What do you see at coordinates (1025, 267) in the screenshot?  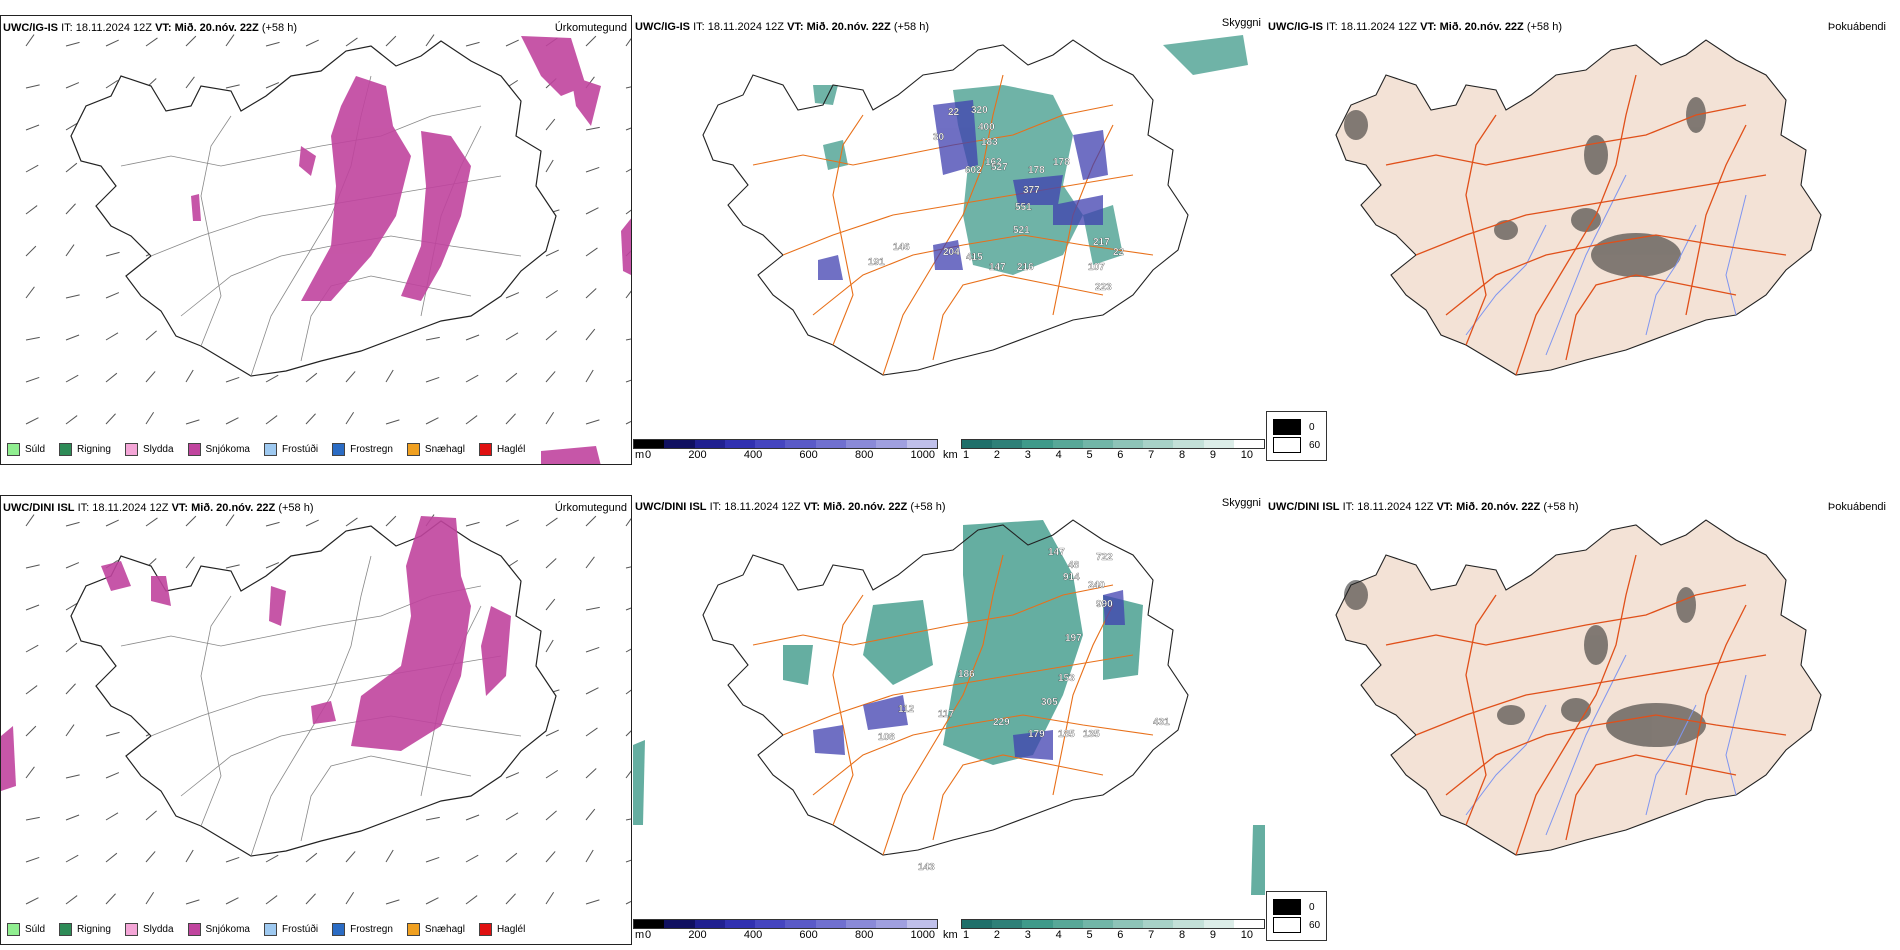 I see `ceiling-value-label: 216` at bounding box center [1025, 267].